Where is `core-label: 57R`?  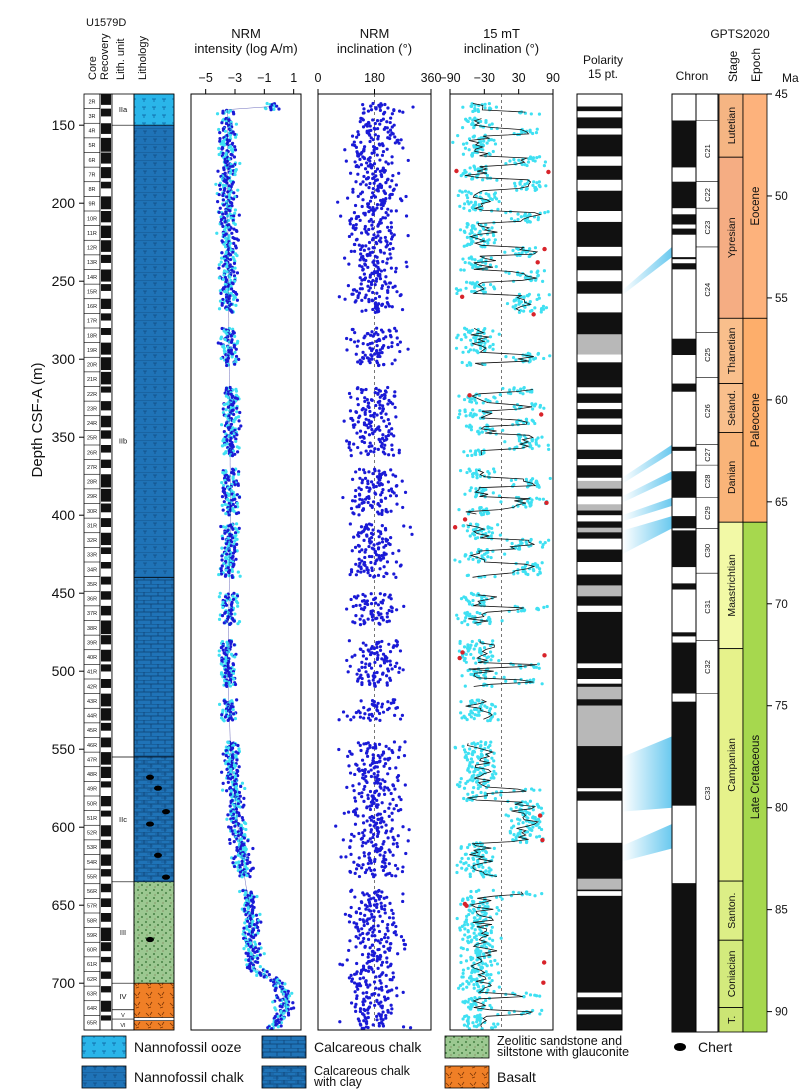 core-label: 57R is located at coordinates (92, 907).